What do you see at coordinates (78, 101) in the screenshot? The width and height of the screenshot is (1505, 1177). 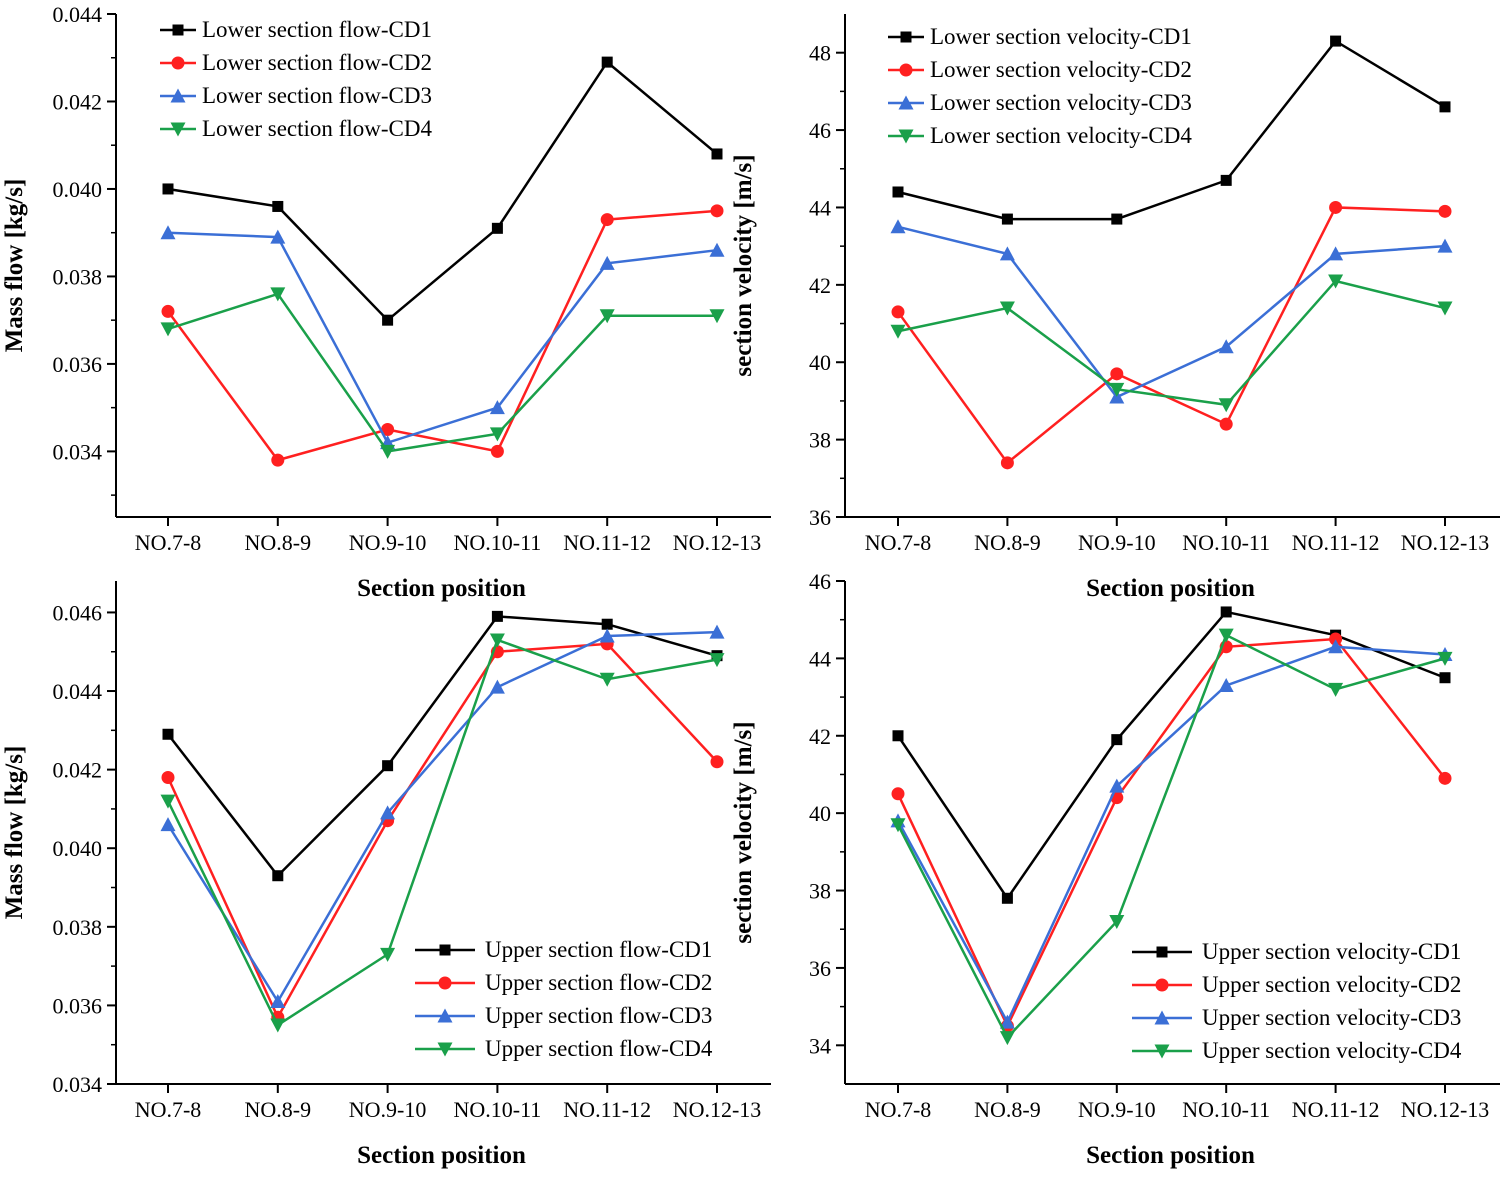 I see `y-tick-label: 0.042` at bounding box center [78, 101].